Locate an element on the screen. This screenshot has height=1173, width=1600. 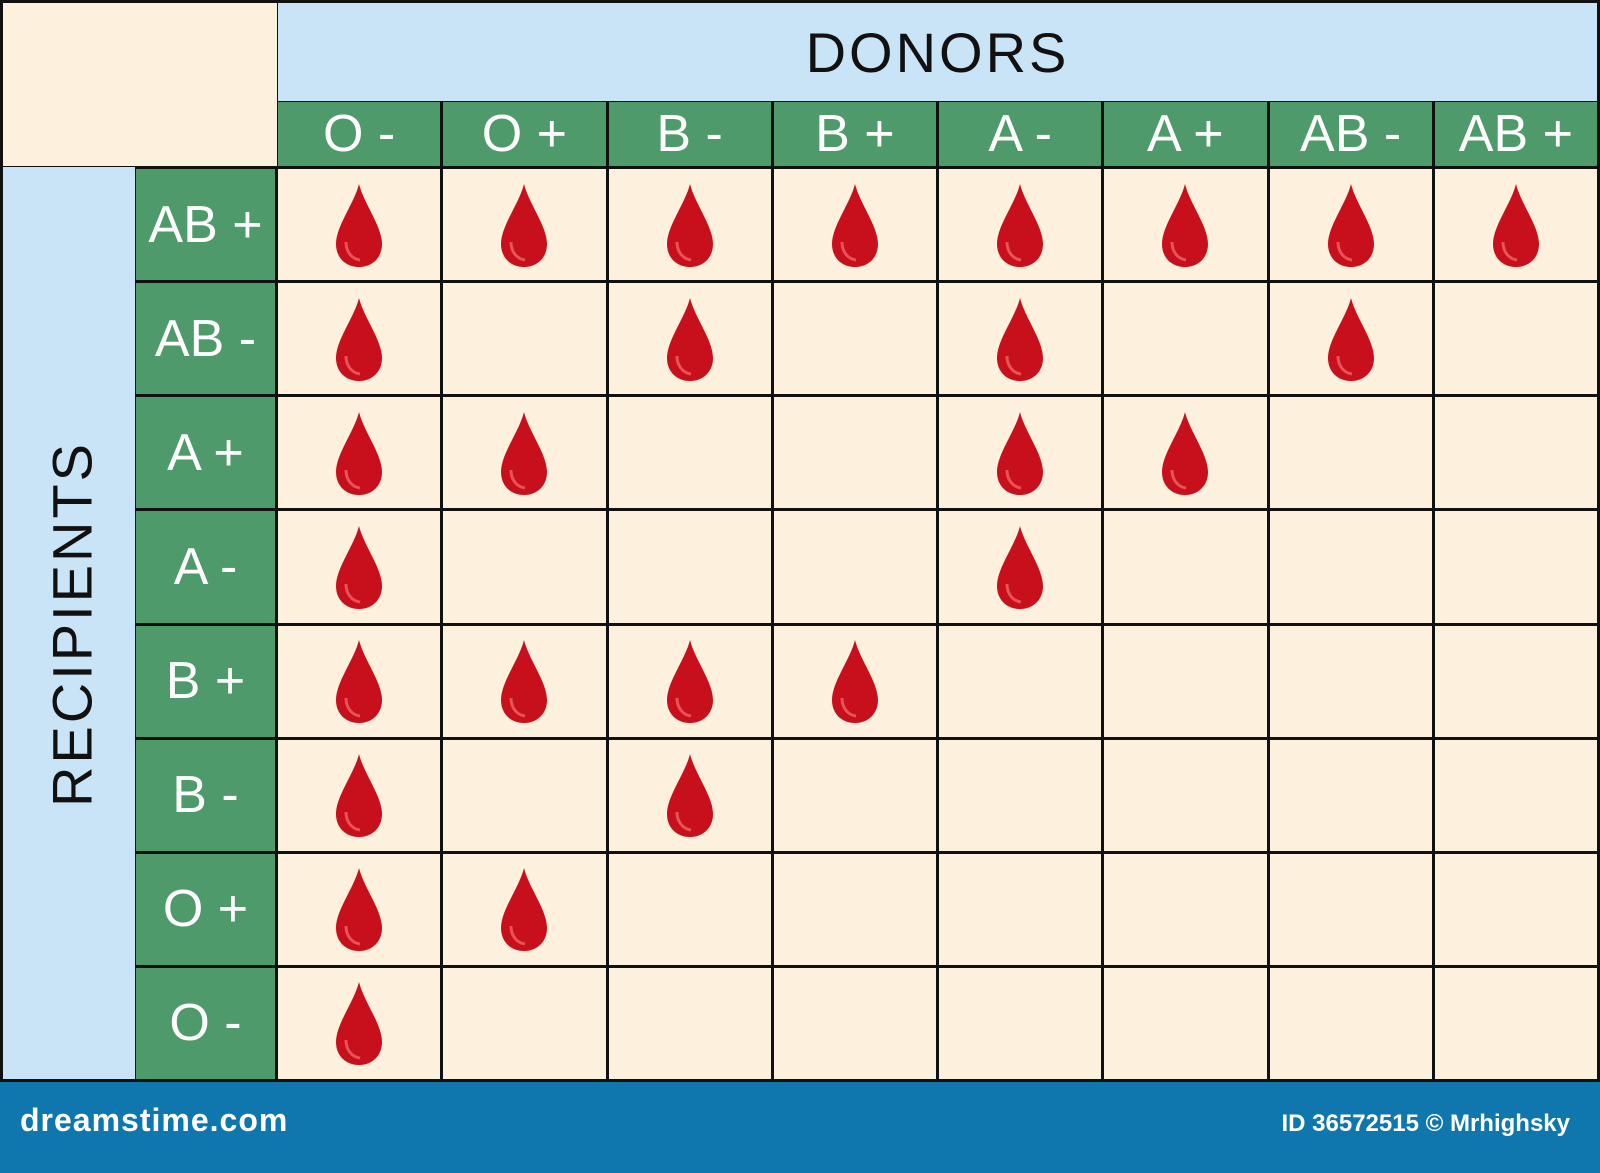
recipients-band: RECIPIENTS is located at coordinates (69, 624).